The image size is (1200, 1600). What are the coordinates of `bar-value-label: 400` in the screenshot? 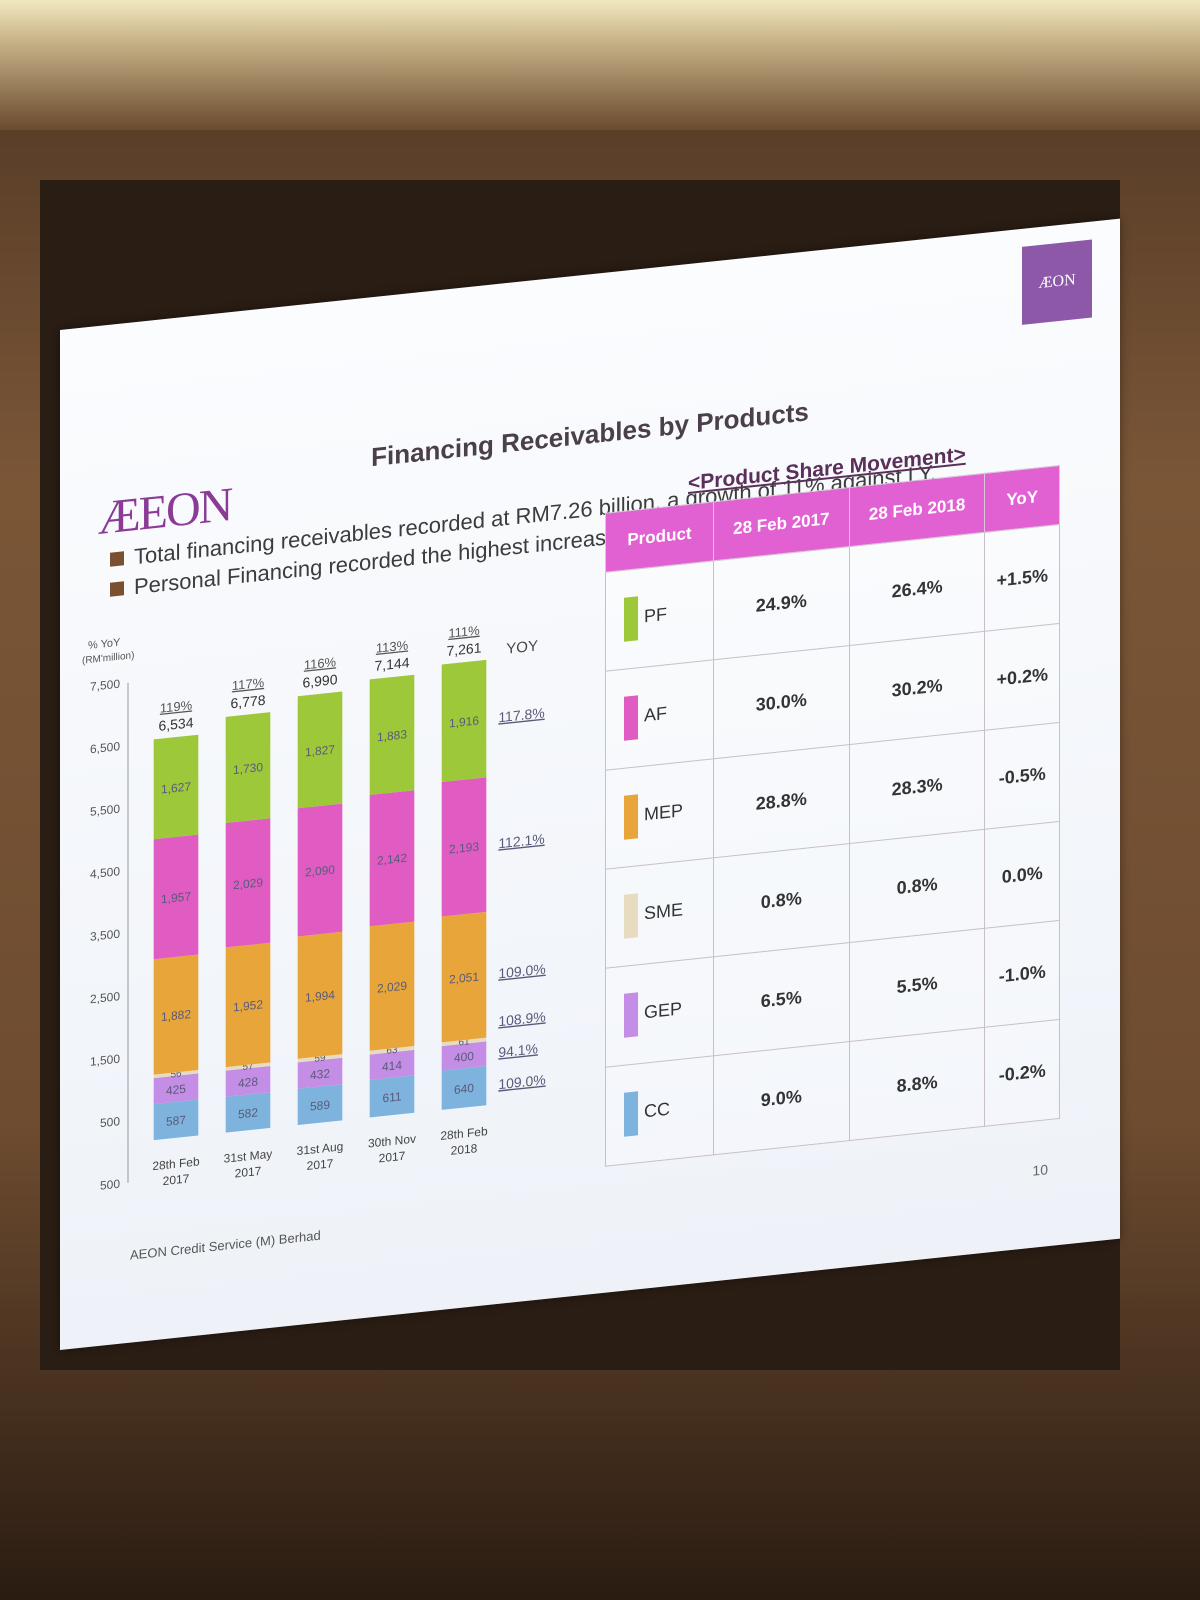 It's located at (464, 1057).